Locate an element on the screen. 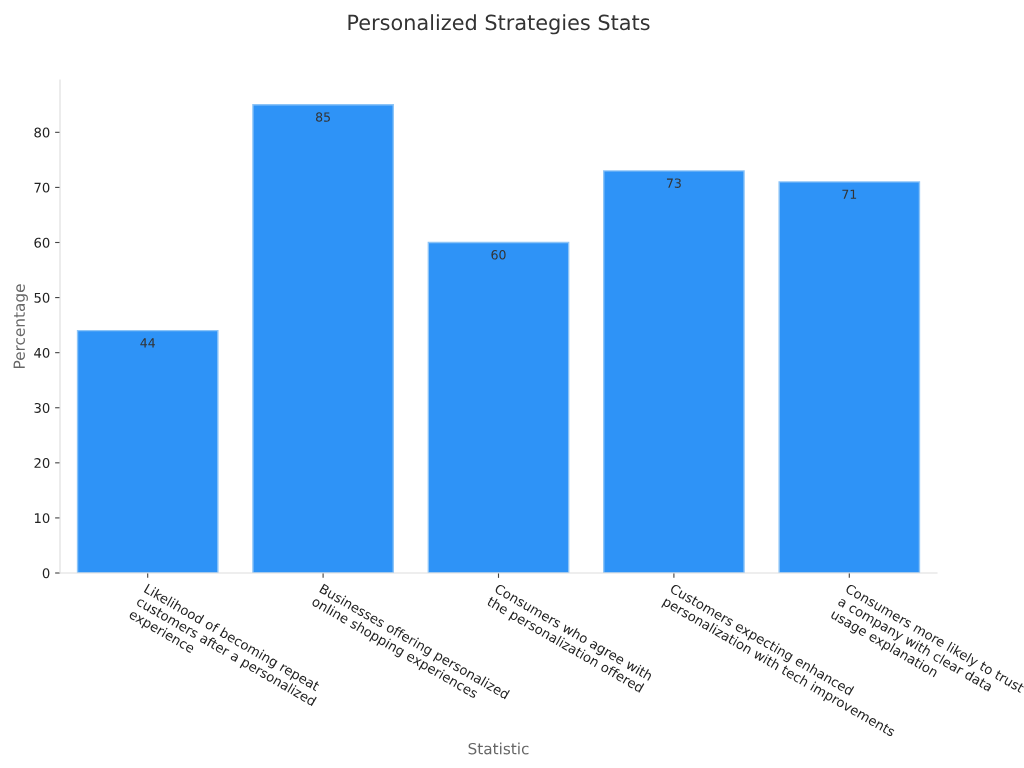 The height and width of the screenshot is (768, 1024). y-tick-label: 40 is located at coordinates (42, 352).